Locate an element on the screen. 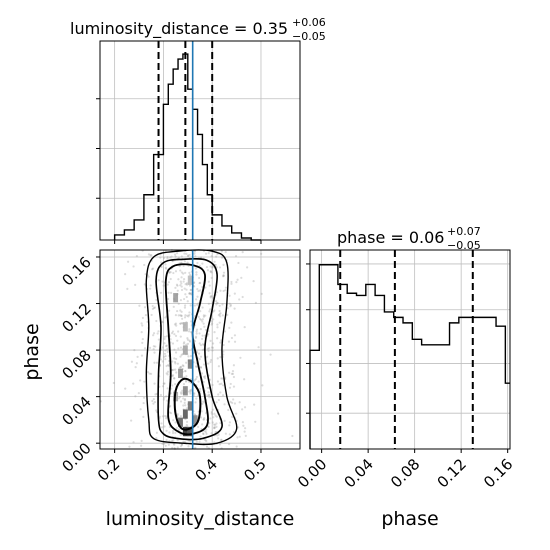 This screenshot has height=550, width=550. x-tick-label: 0.16 is located at coordinates (498, 473).